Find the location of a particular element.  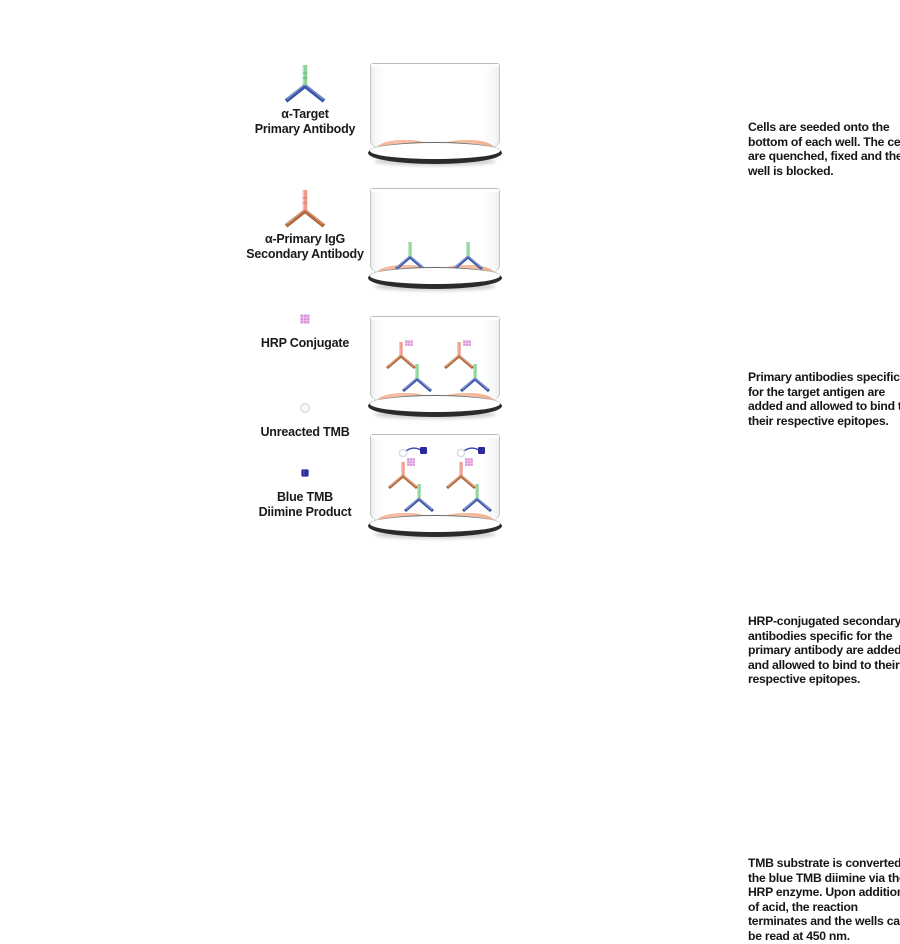

legend-label-line-2: Diimine Product is located at coordinates (305, 511).